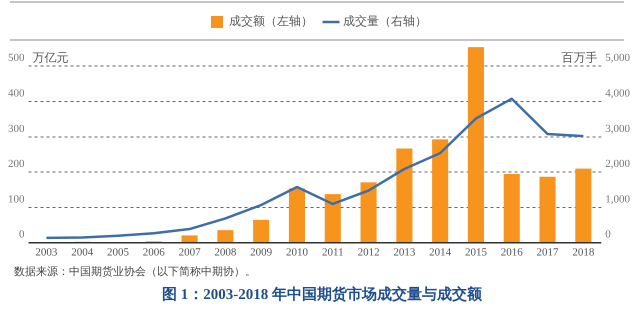 The width and height of the screenshot is (644, 309). Describe the element at coordinates (476, 252) in the screenshot. I see `x-tick-label: 2015` at that location.